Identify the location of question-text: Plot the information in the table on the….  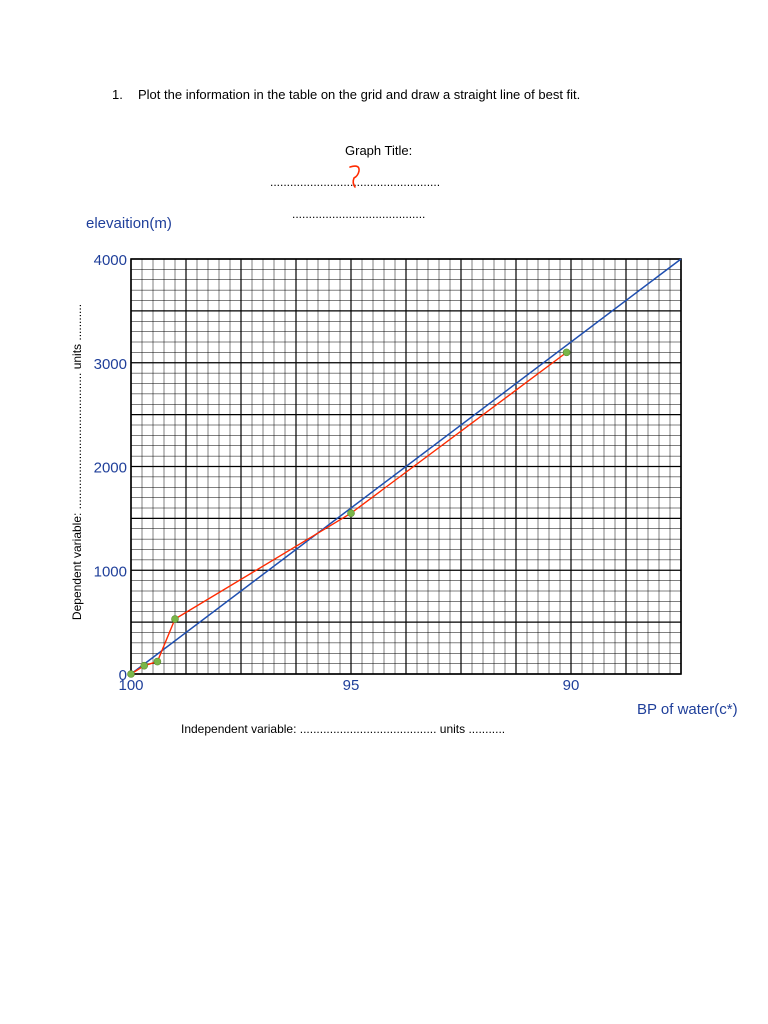
(359, 94).